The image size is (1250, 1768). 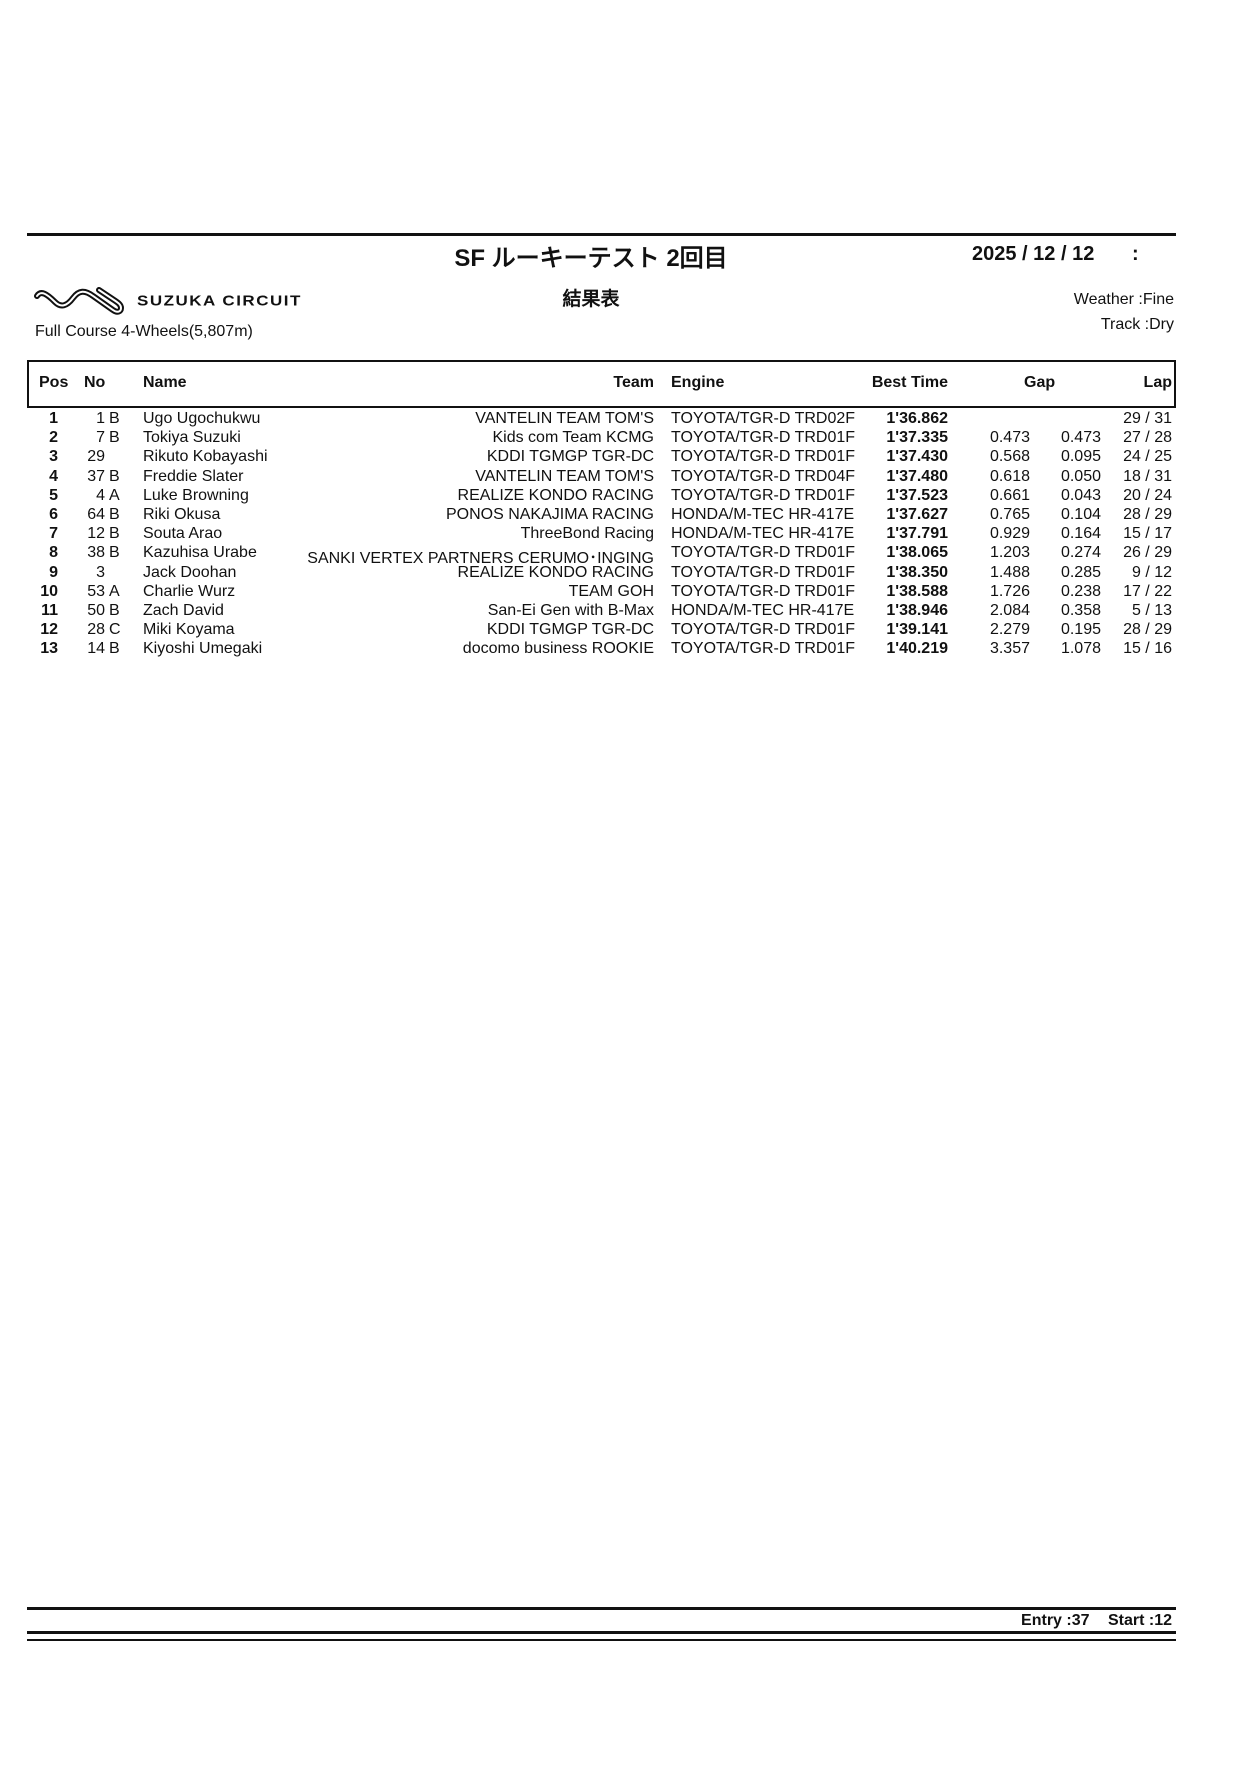 What do you see at coordinates (1137, 324) in the screenshot?
I see `track-condition: Track :Dry` at bounding box center [1137, 324].